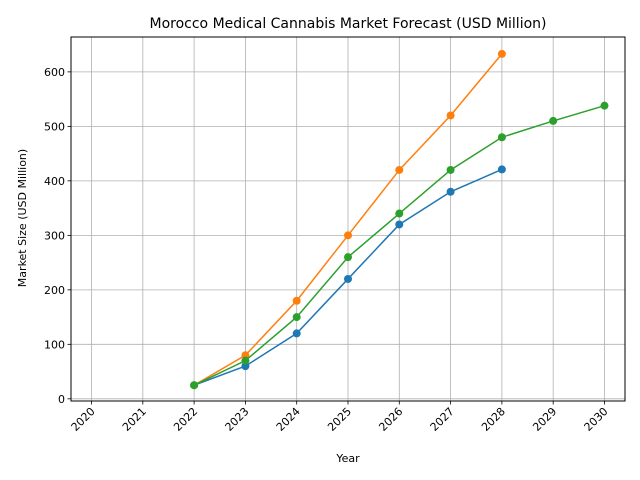 The width and height of the screenshot is (640, 480). Describe the element at coordinates (134, 419) in the screenshot. I see `x-tick-label: 2021` at that location.